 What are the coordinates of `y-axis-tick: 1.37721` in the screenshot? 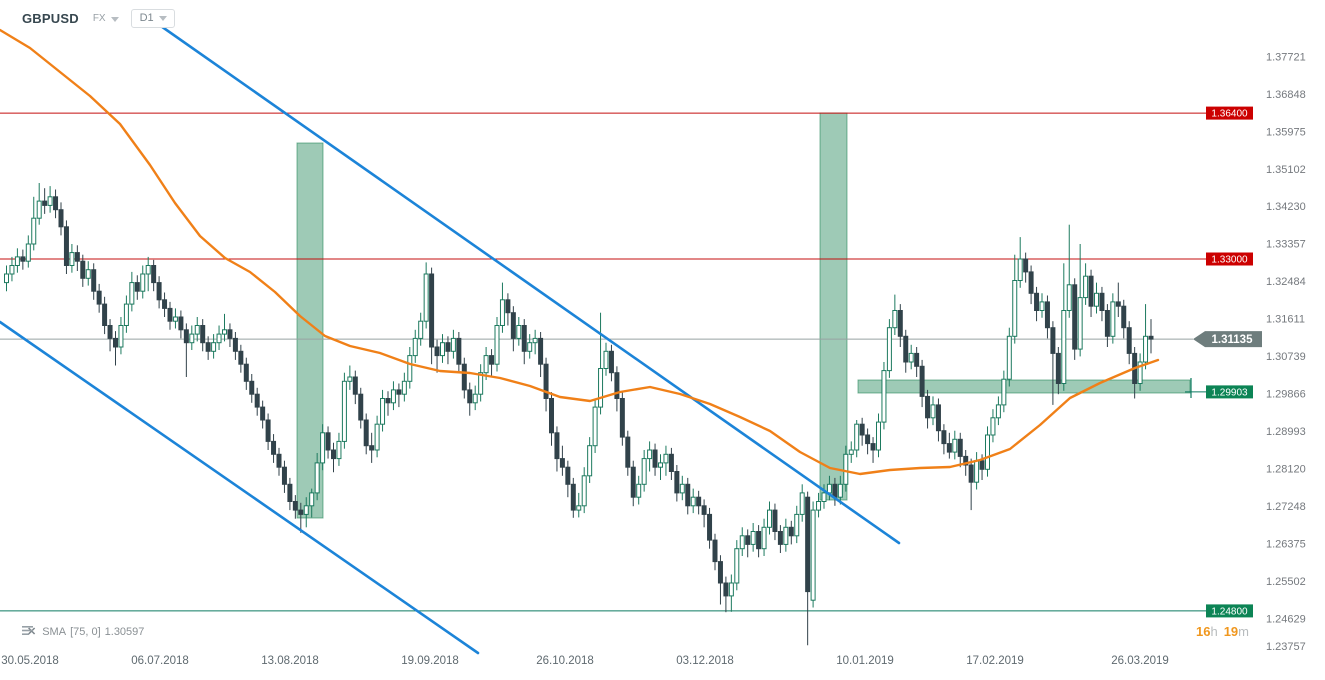 It's located at (1286, 57).